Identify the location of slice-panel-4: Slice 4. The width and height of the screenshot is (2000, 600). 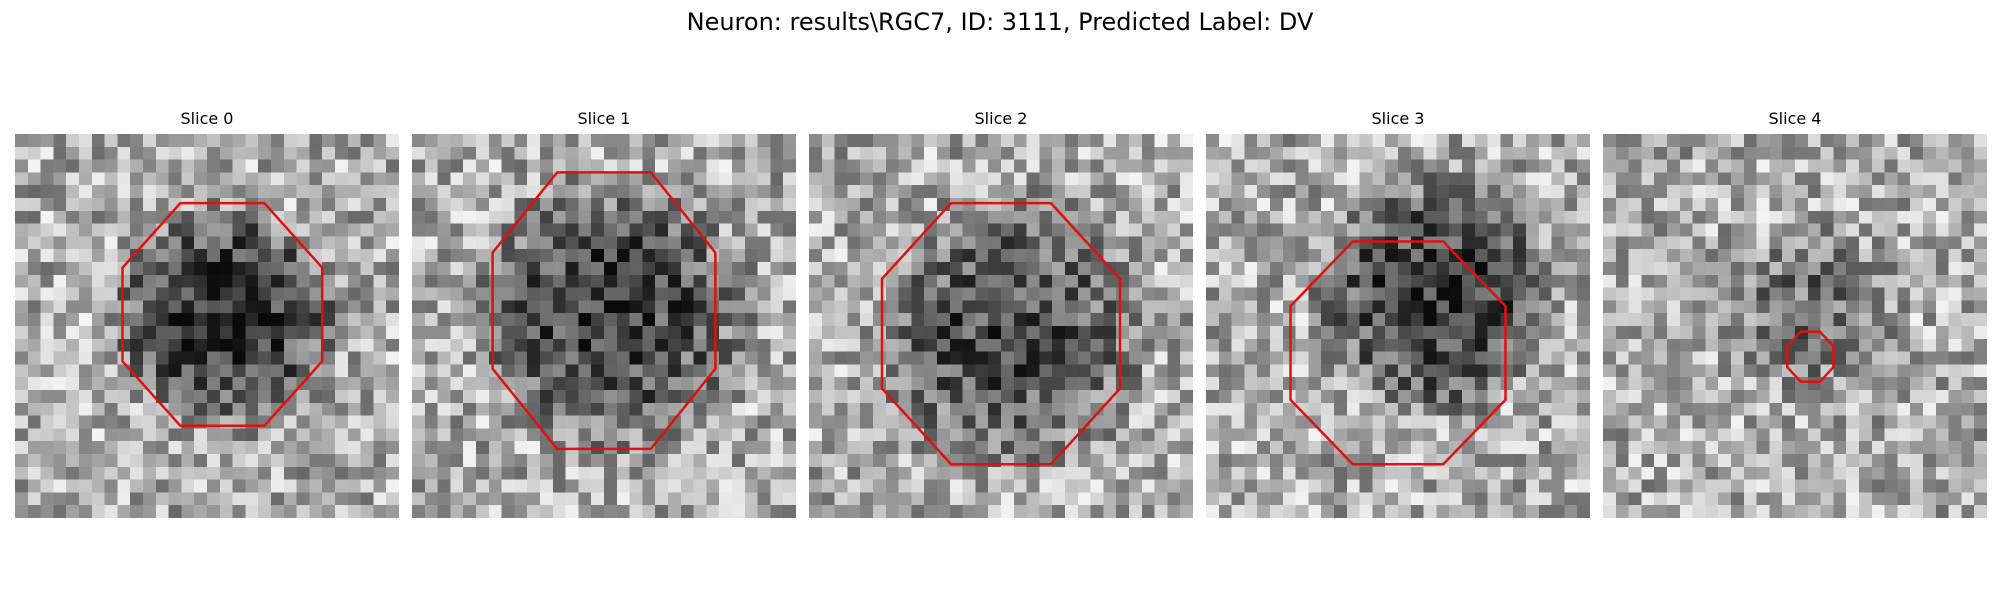
(1795, 314).